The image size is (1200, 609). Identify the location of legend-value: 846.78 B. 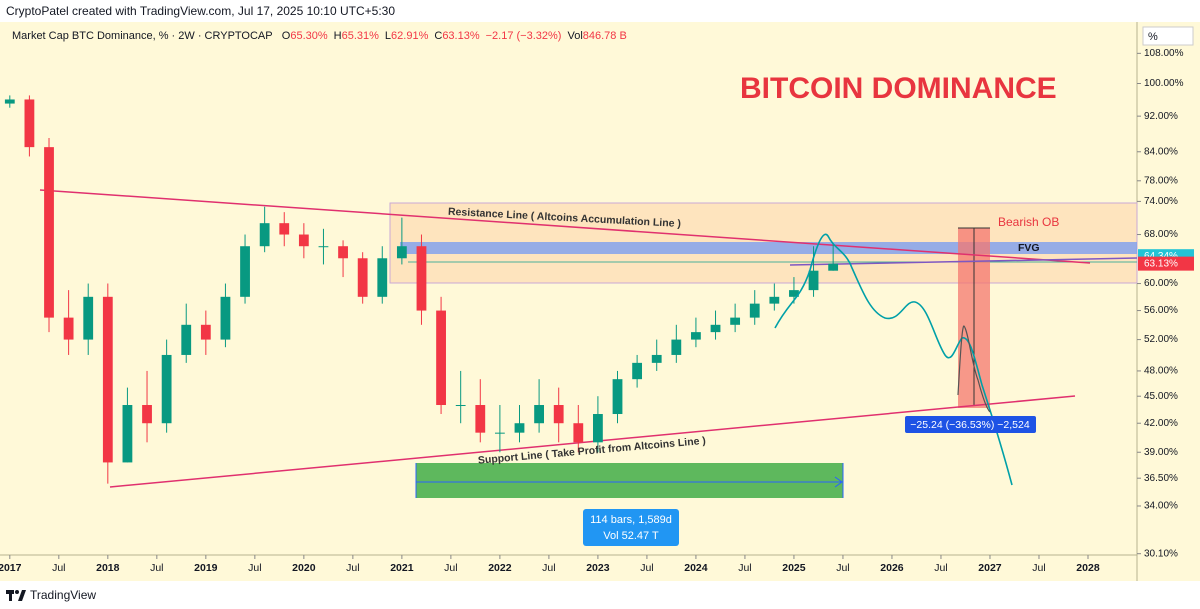
(604, 36).